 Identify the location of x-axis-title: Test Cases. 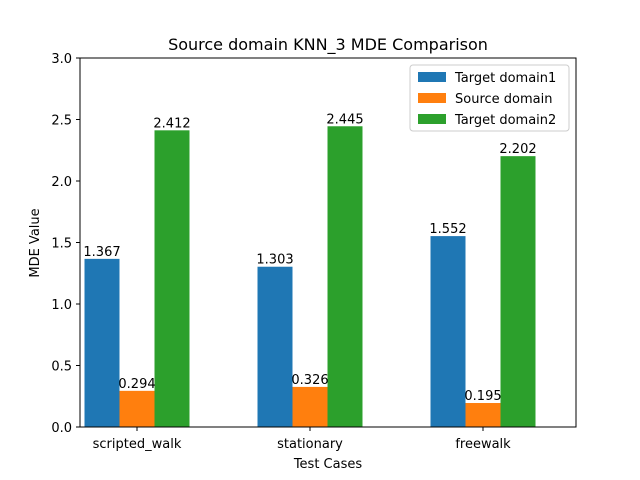
(328, 464).